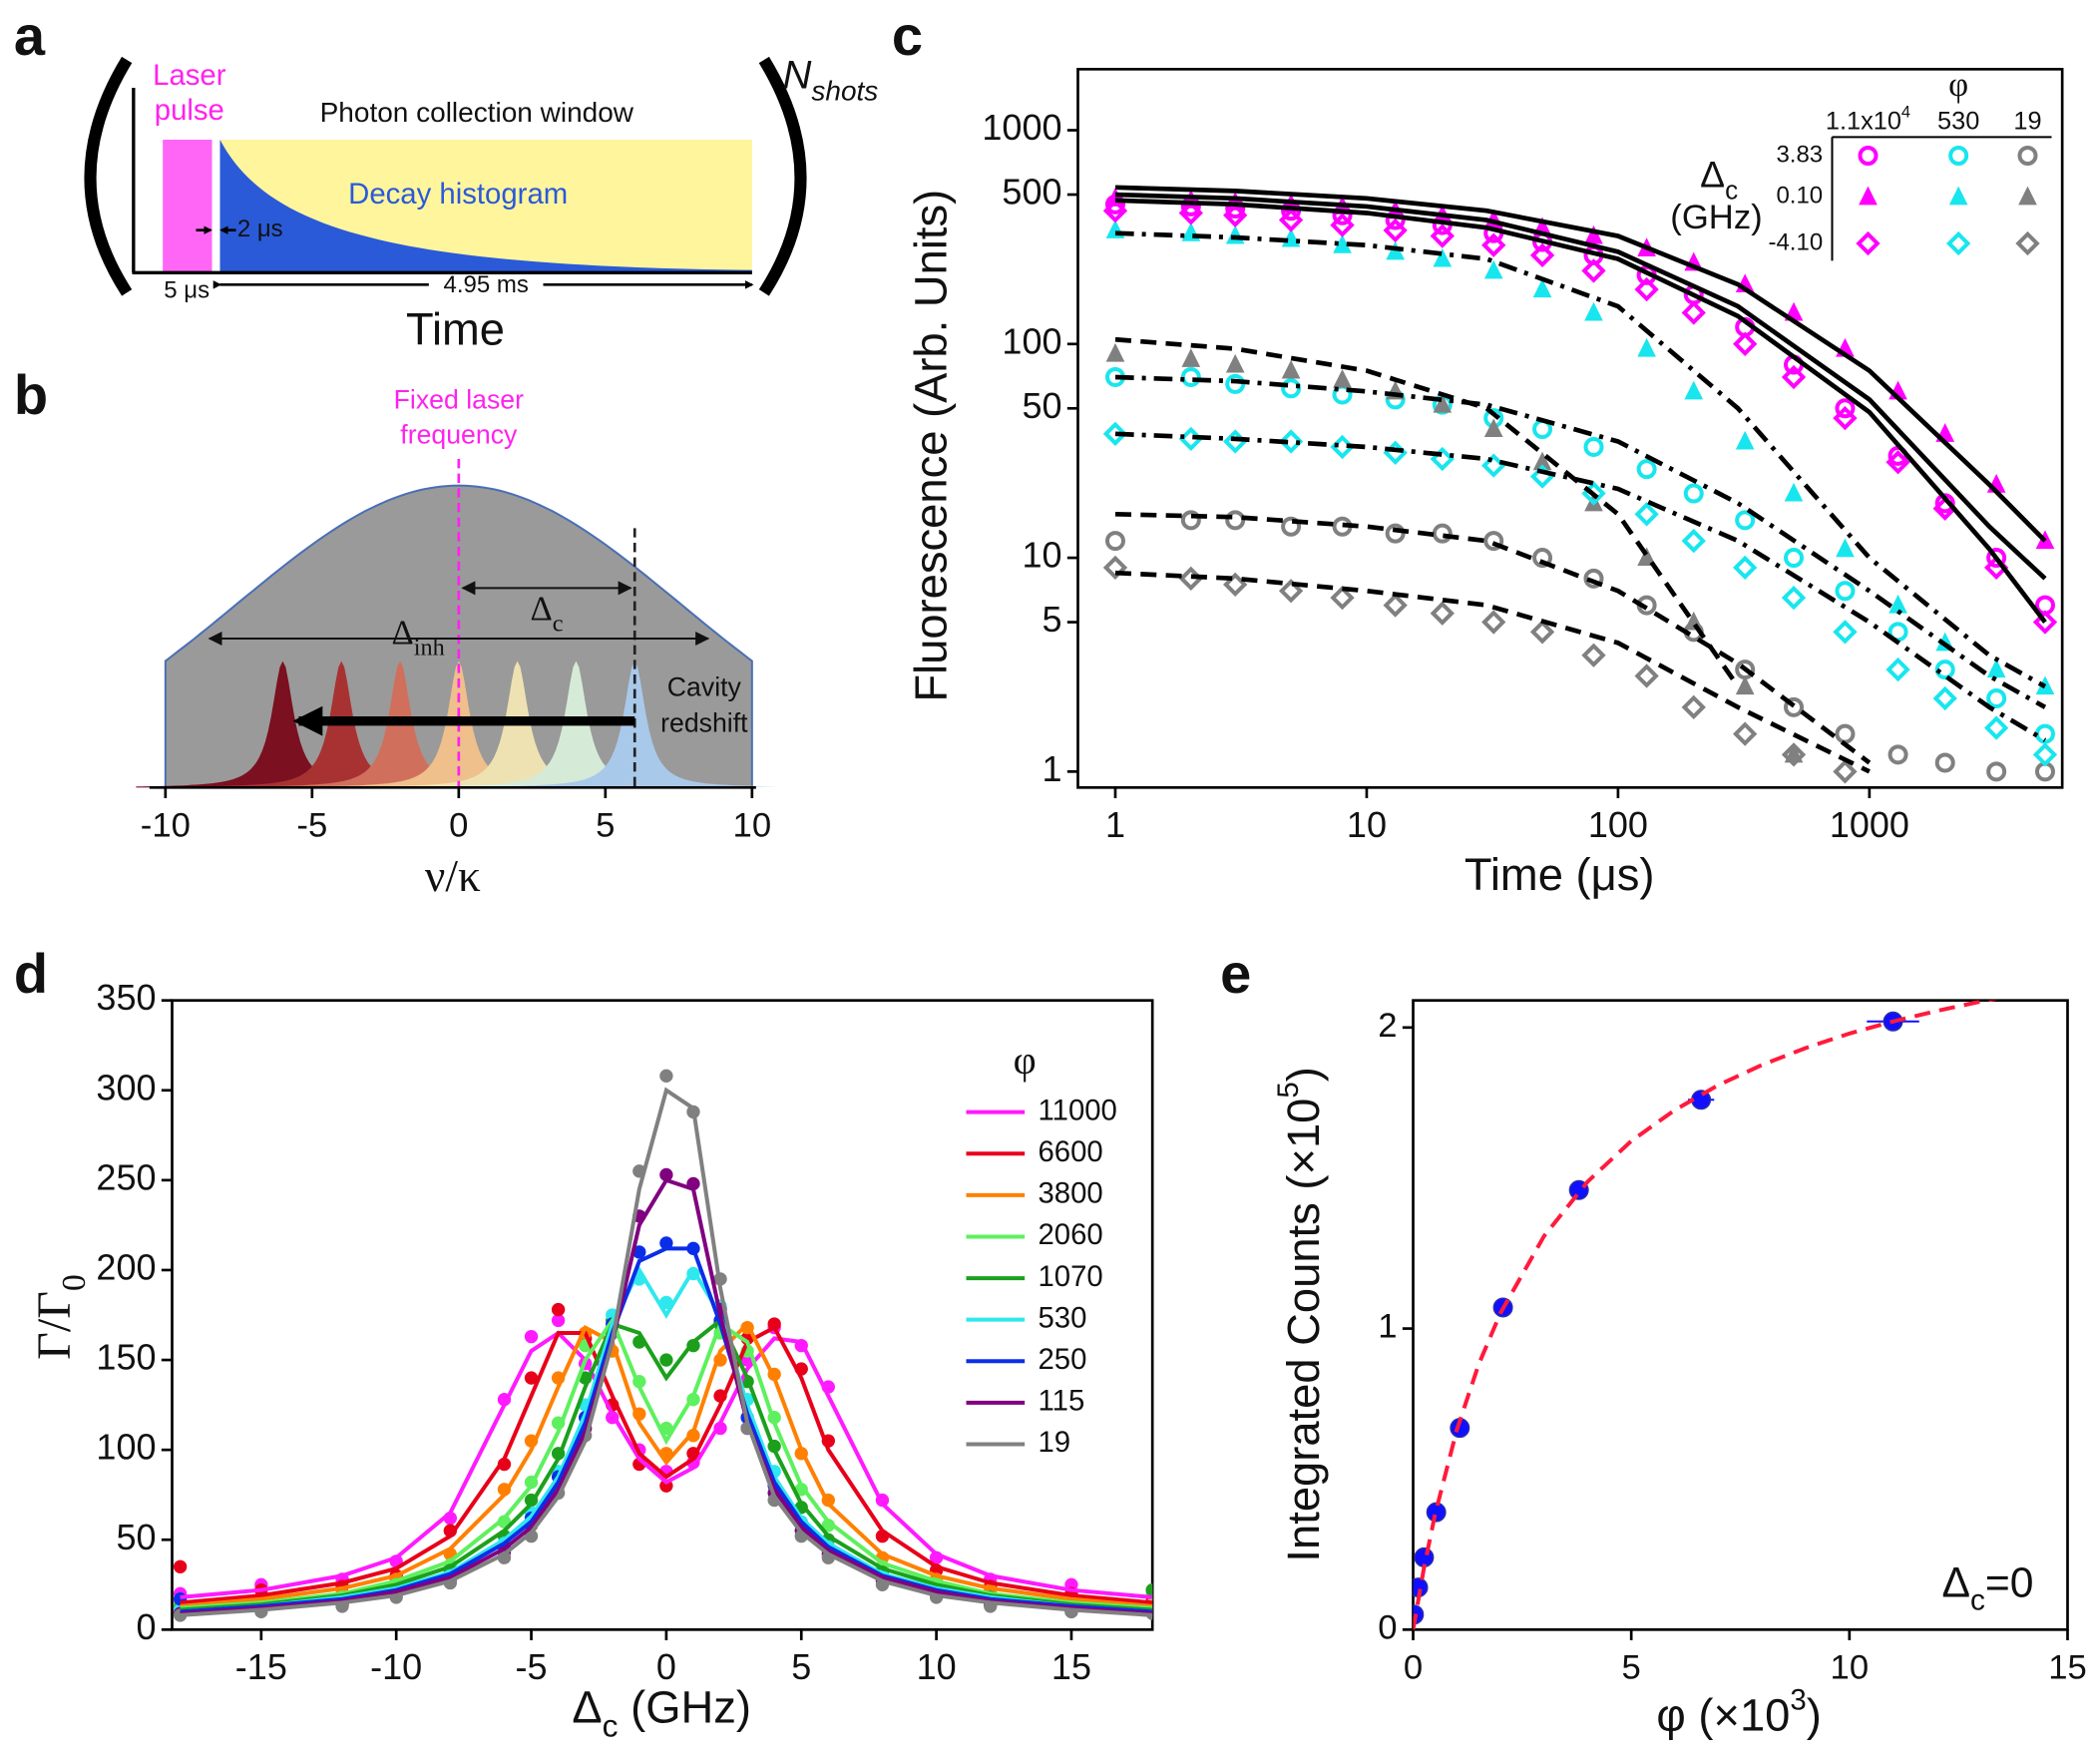  What do you see at coordinates (704, 687) in the screenshot?
I see `cavity-label: Cavity` at bounding box center [704, 687].